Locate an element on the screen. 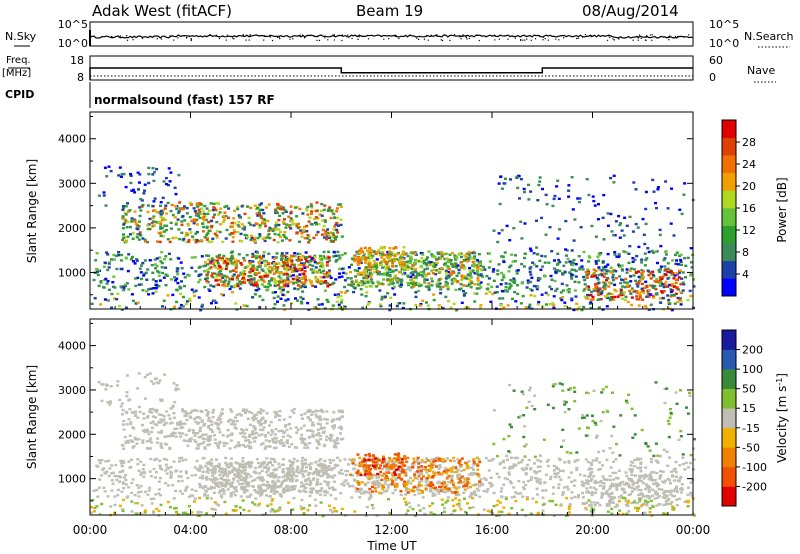  freq-label: Freq. is located at coordinates (18, 60).